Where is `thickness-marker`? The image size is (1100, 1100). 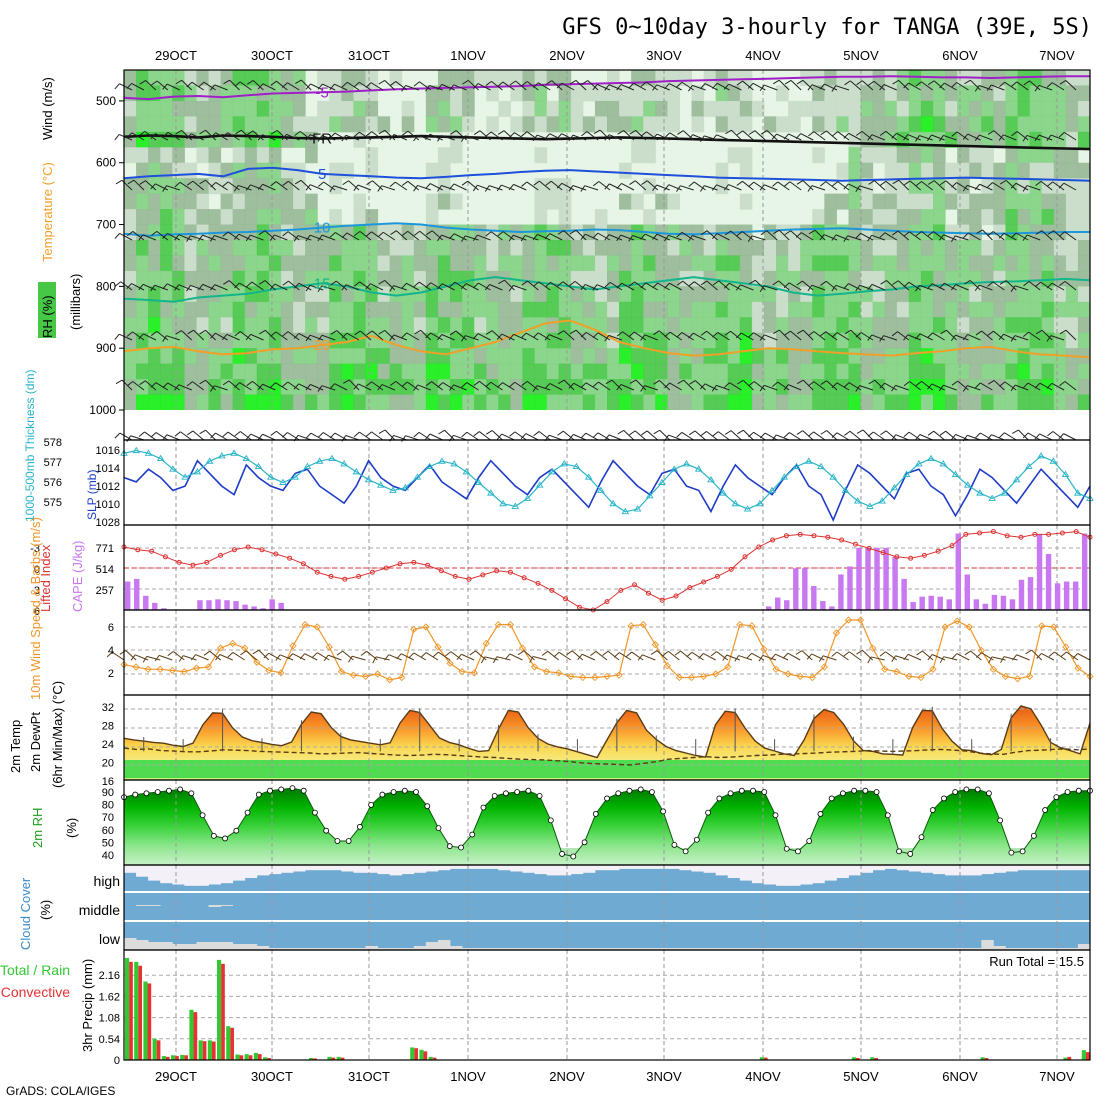
thickness-marker is located at coordinates (197, 471).